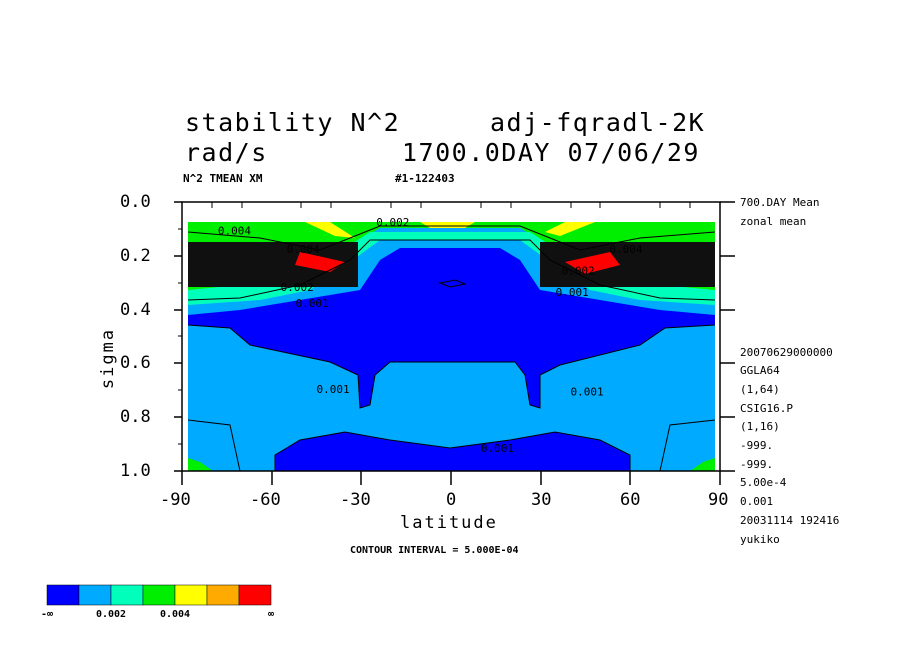 Image resolution: width=904 pixels, height=654 pixels. What do you see at coordinates (541, 500) in the screenshot?
I see `x-tick-label: 30` at bounding box center [541, 500].